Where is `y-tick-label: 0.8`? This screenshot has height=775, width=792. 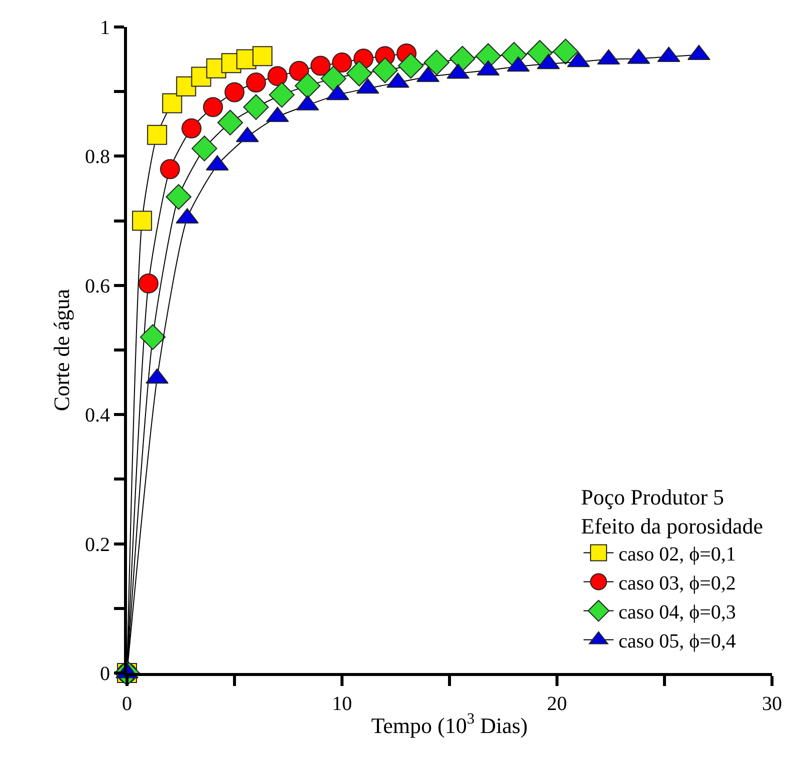 y-tick-label: 0.8 is located at coordinates (97, 157).